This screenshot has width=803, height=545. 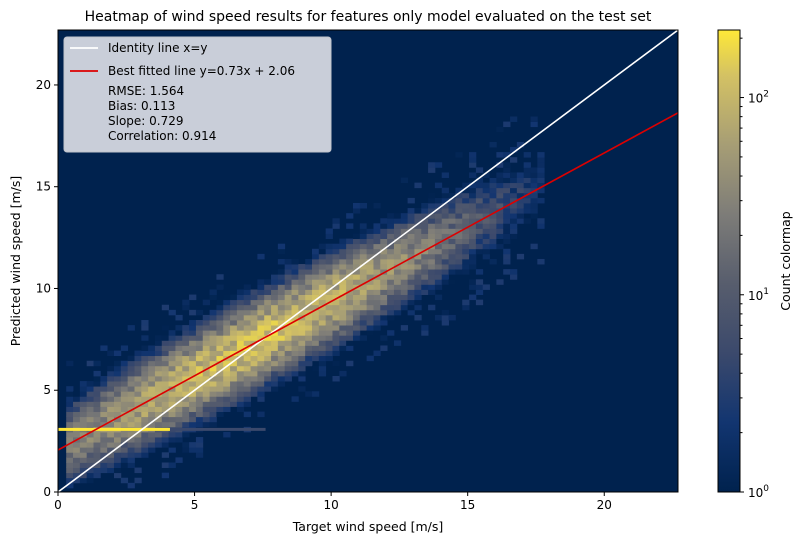 I want to click on y-tick-label: 20, so click(x=43, y=85).